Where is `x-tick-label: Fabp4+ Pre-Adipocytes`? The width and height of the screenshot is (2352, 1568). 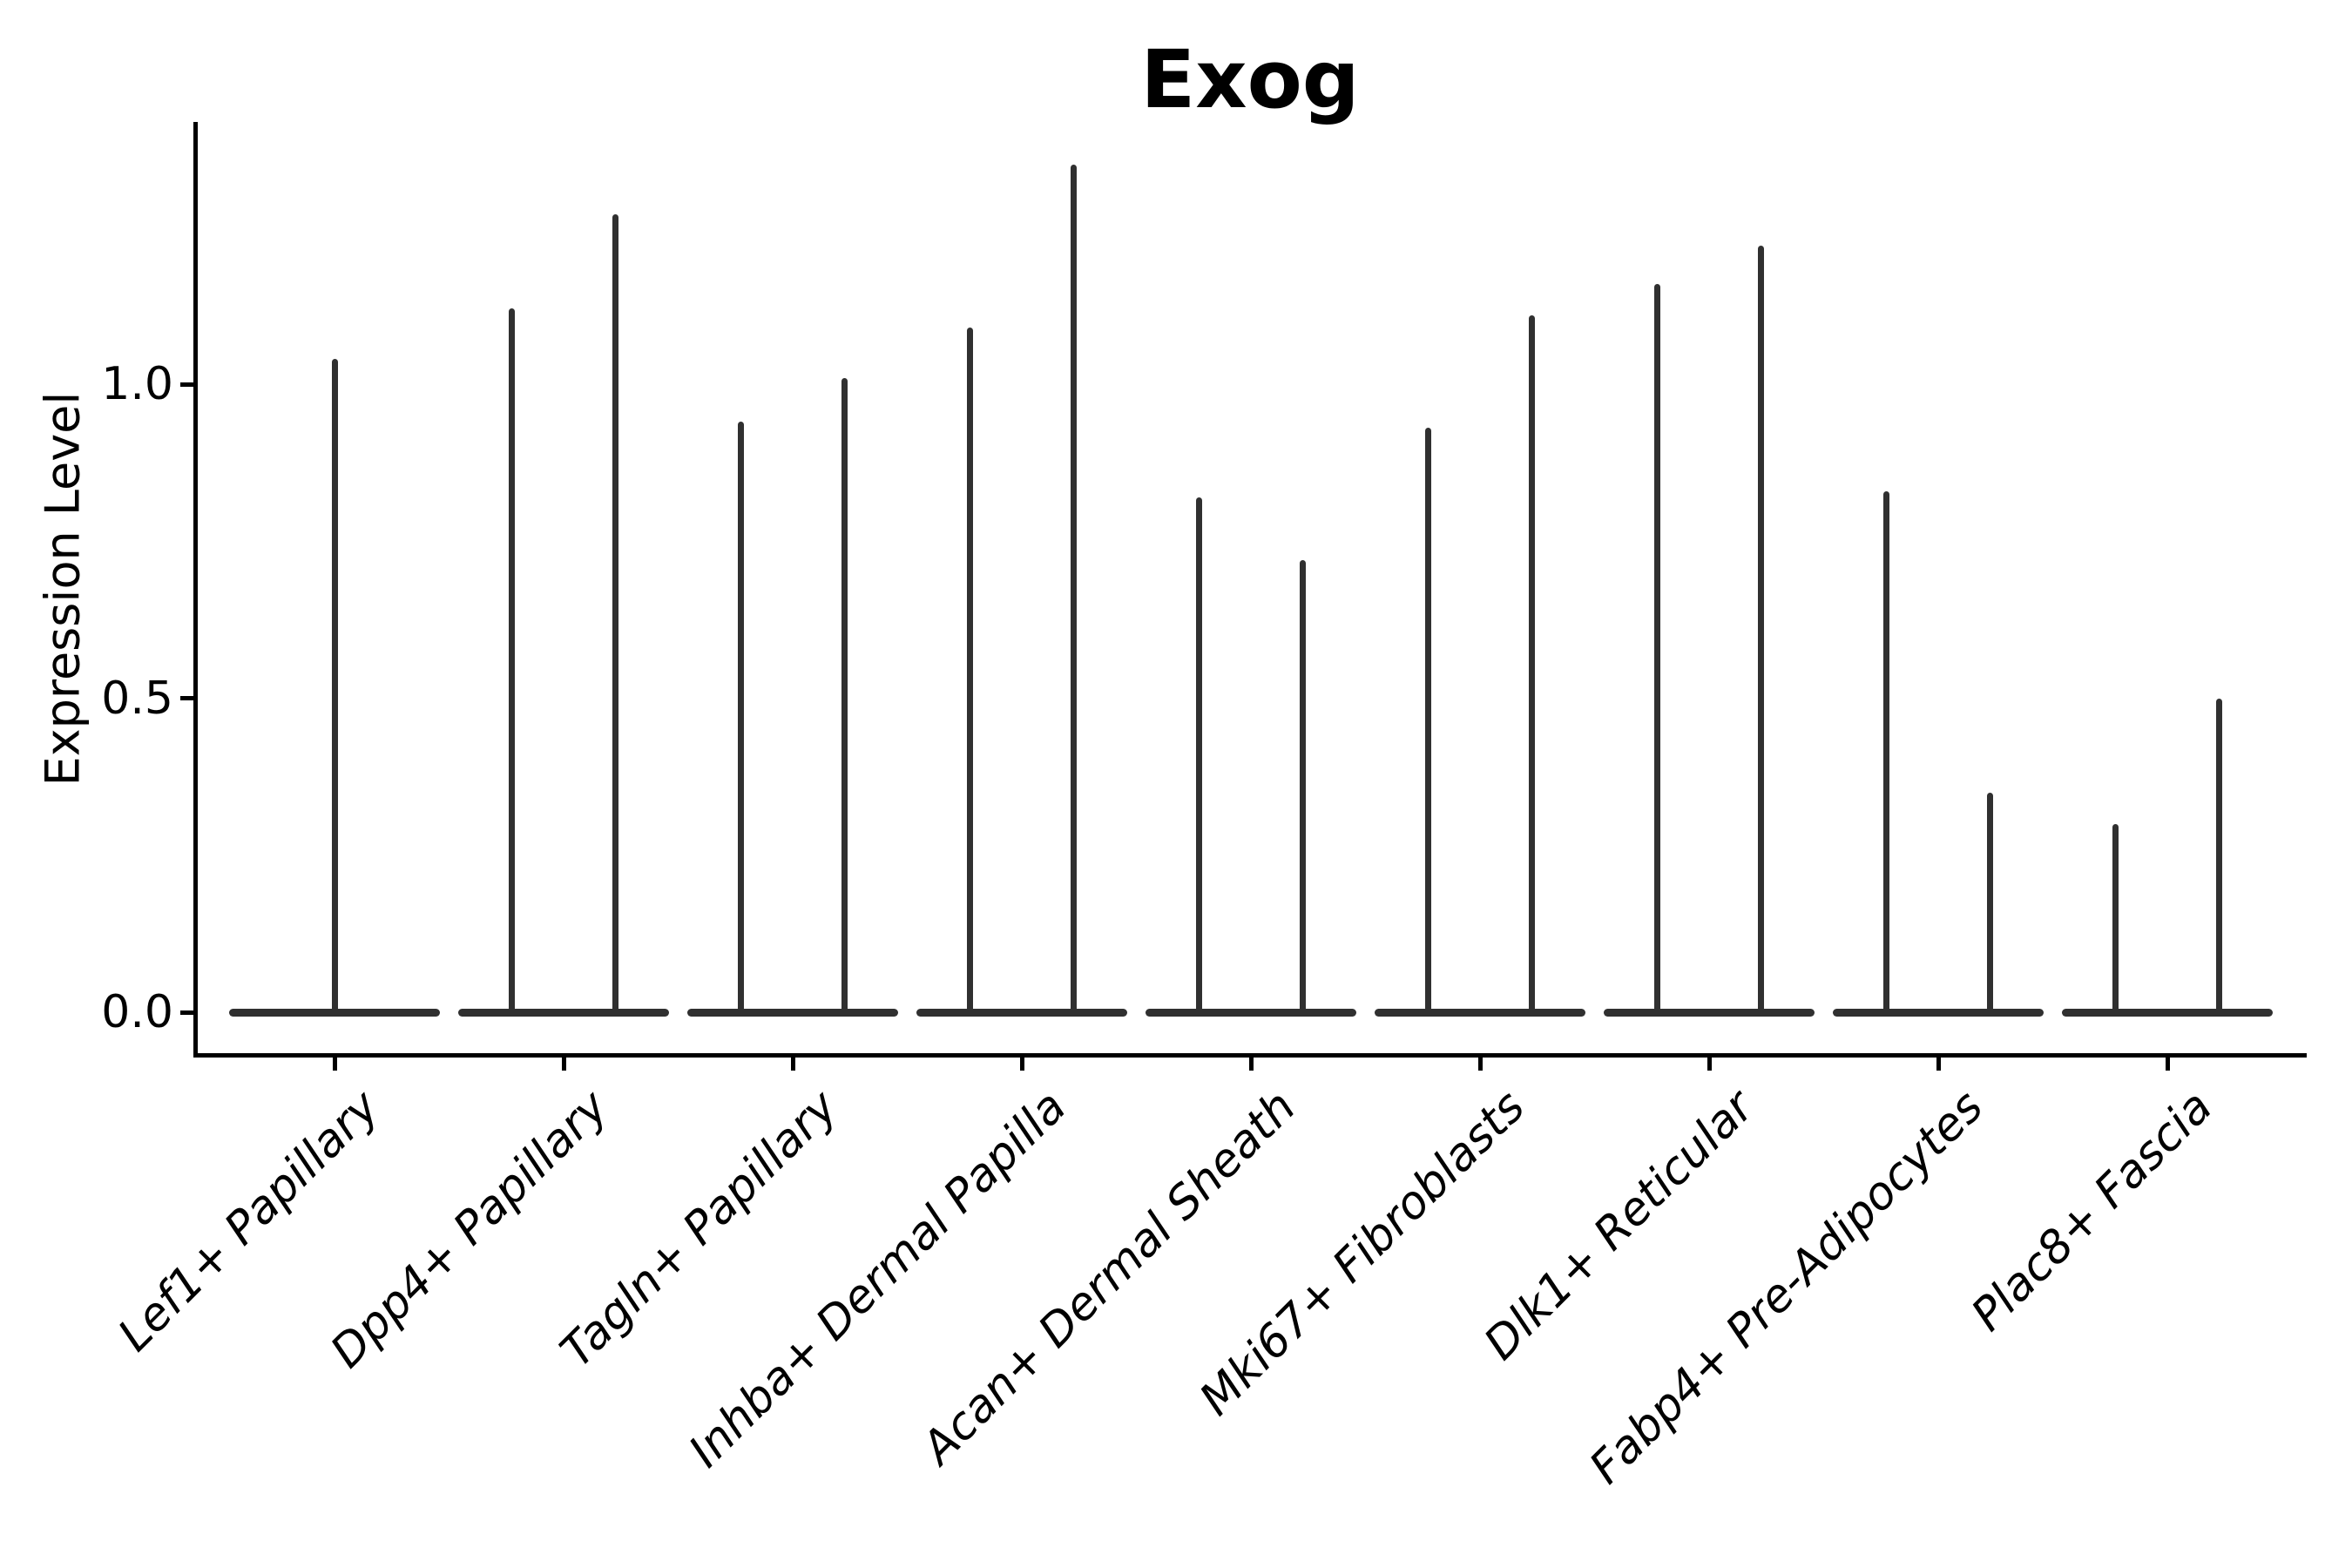 x-tick-label: Fabp4+ Pre-Adipocytes is located at coordinates (1787, 1287).